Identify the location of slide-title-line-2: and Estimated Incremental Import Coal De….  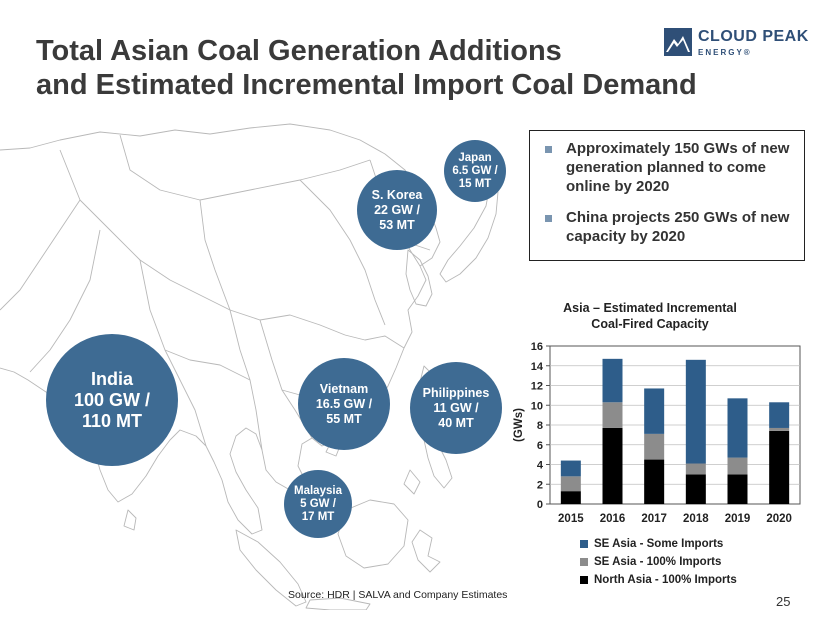
(366, 85).